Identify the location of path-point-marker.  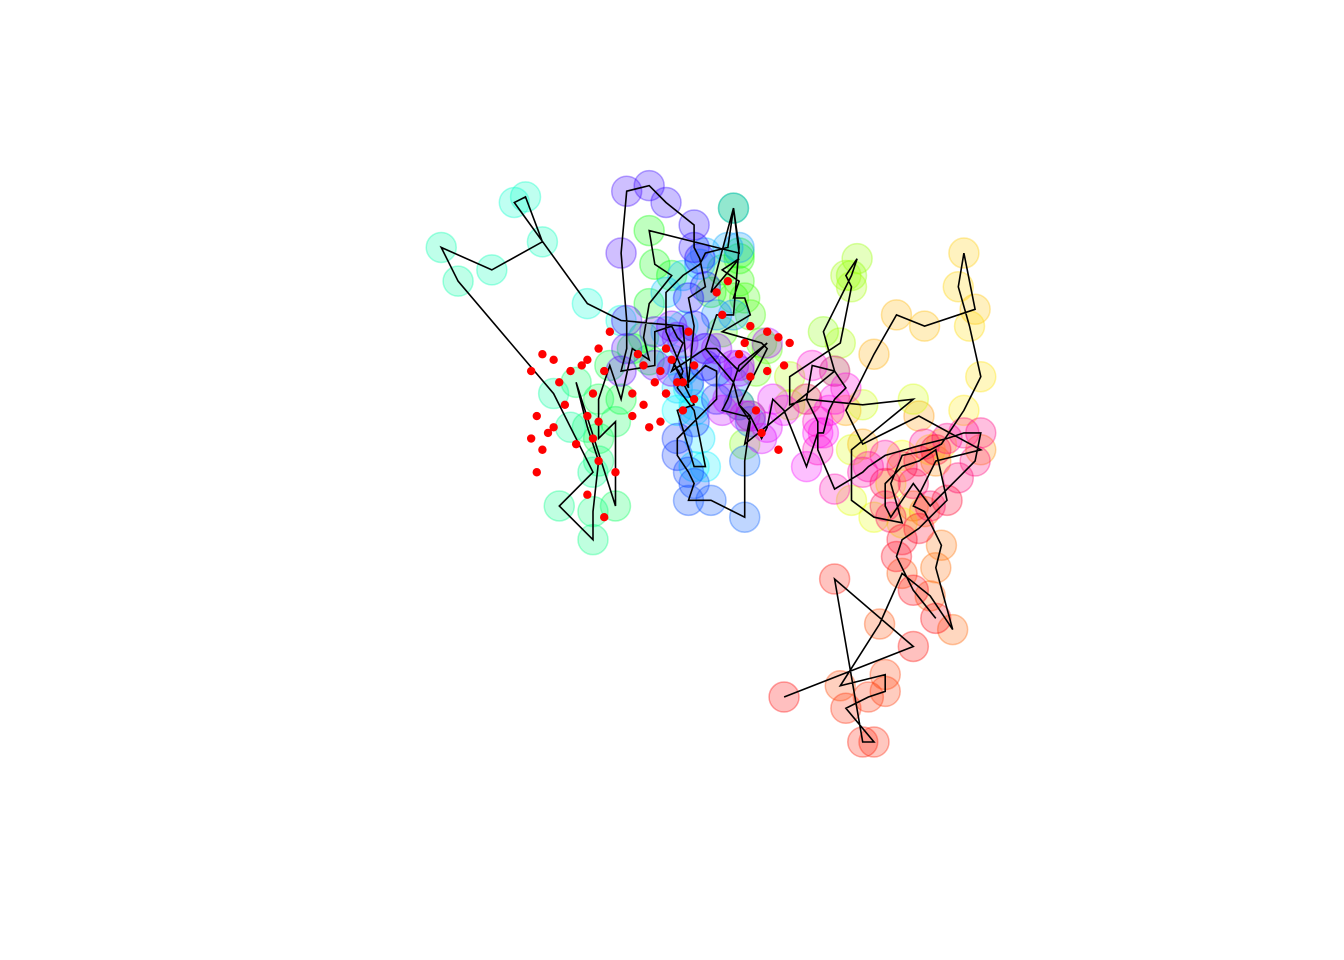
(784, 697).